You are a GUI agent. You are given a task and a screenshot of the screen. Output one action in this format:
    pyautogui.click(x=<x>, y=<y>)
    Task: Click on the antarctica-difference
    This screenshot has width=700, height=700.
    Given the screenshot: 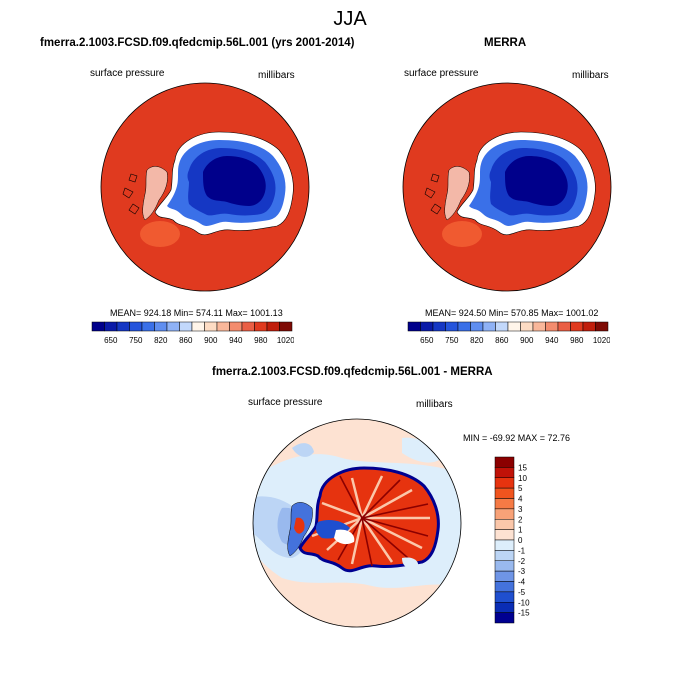 What is the action you would take?
    pyautogui.click(x=363, y=519)
    